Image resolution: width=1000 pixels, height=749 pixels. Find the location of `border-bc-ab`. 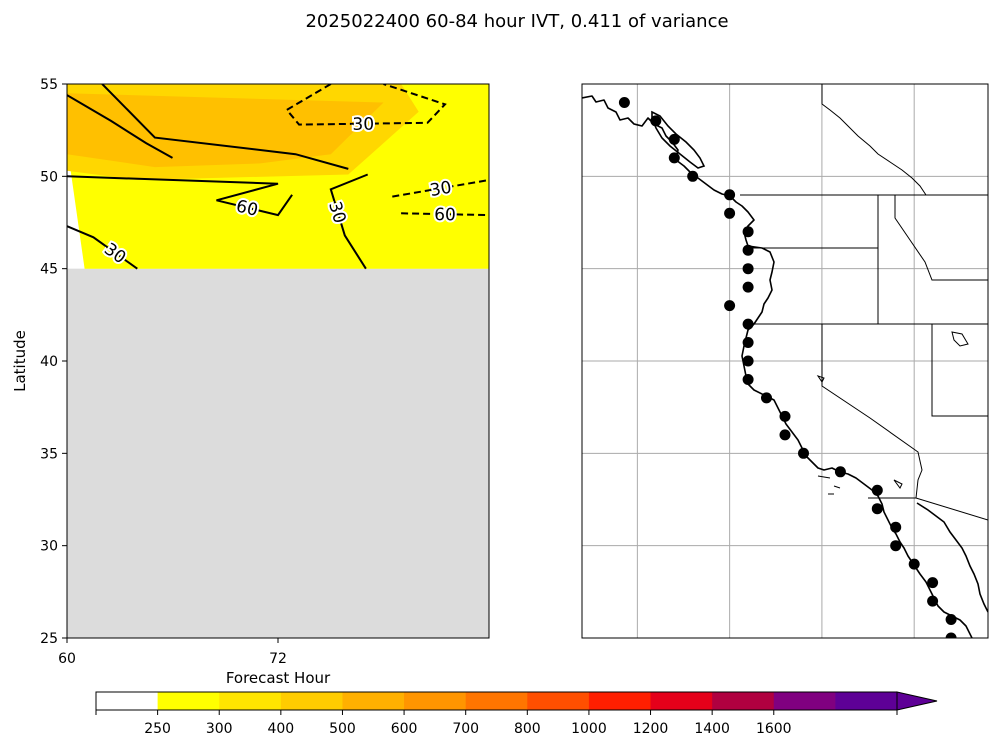

border-bc-ab is located at coordinates (874, 140).